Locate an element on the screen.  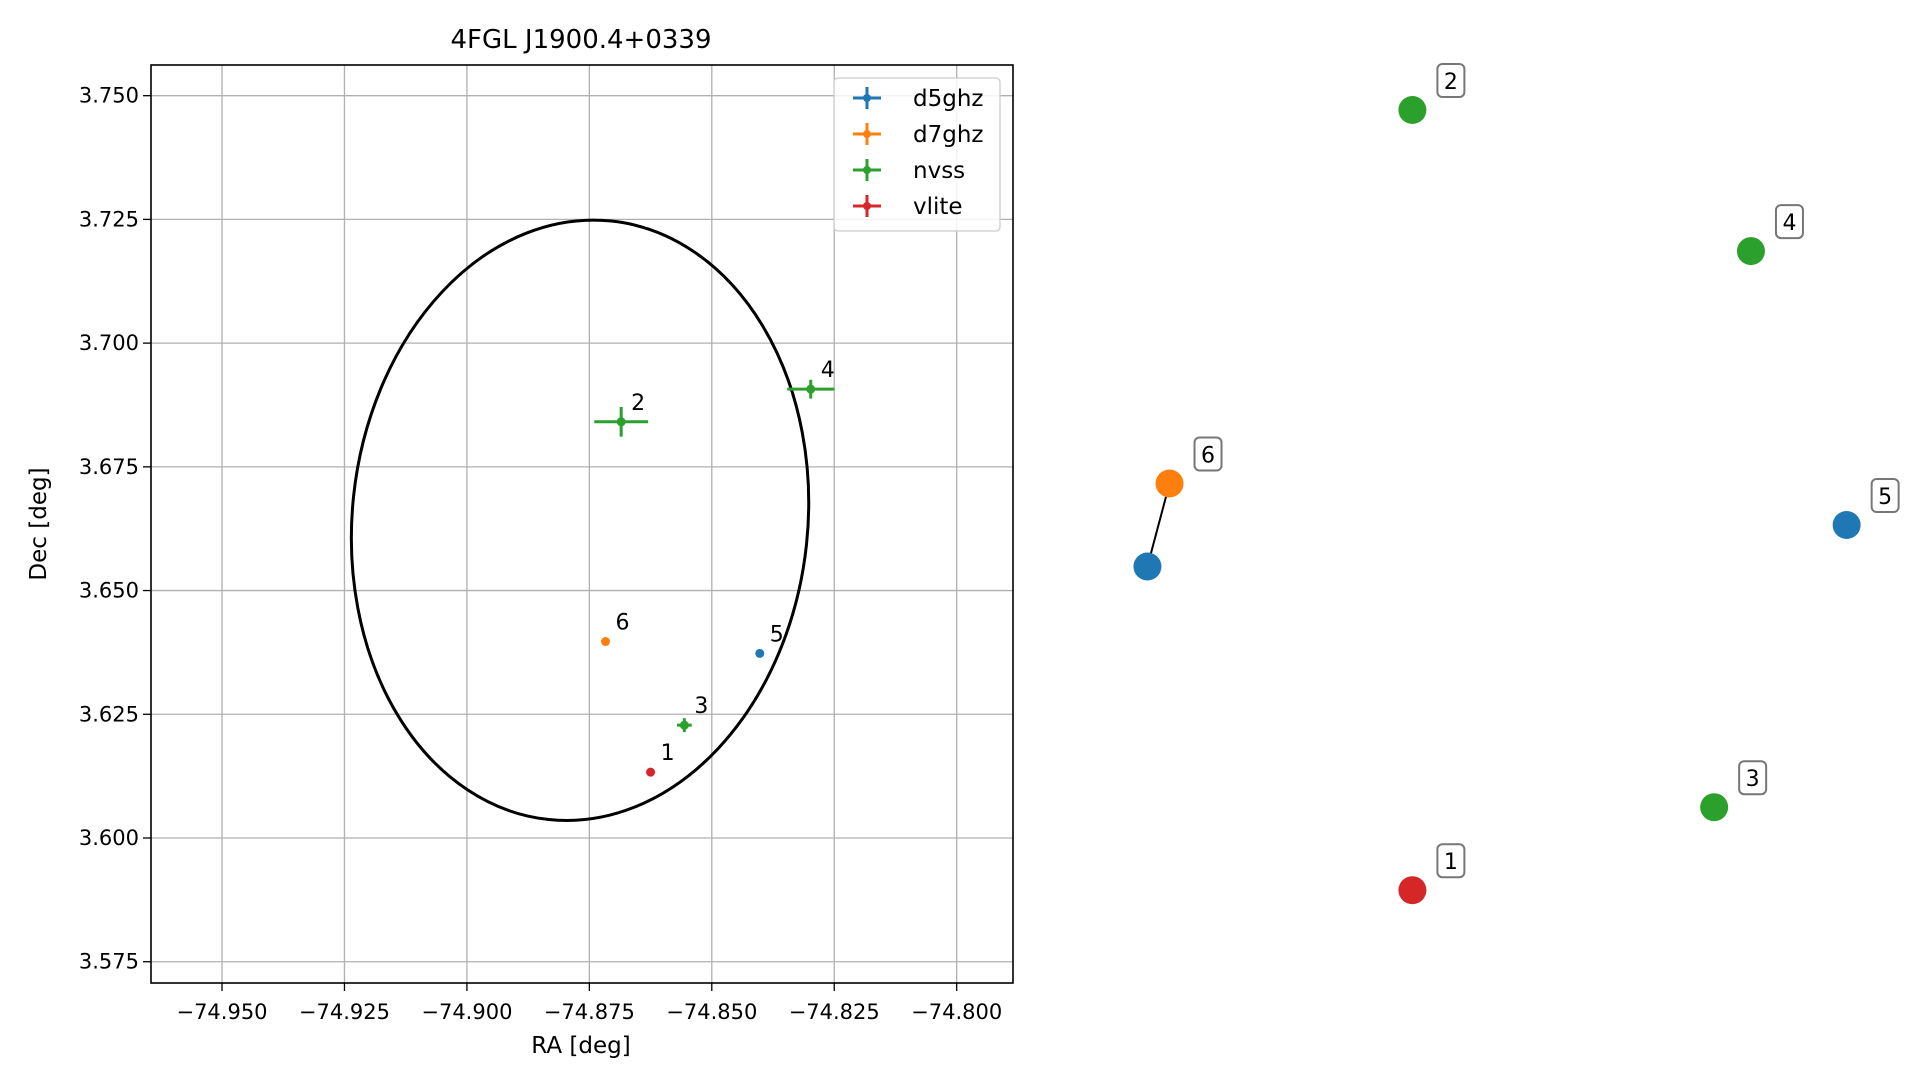
legend: d5ghz d7ghz nvss vlite is located at coordinates (917, 154).